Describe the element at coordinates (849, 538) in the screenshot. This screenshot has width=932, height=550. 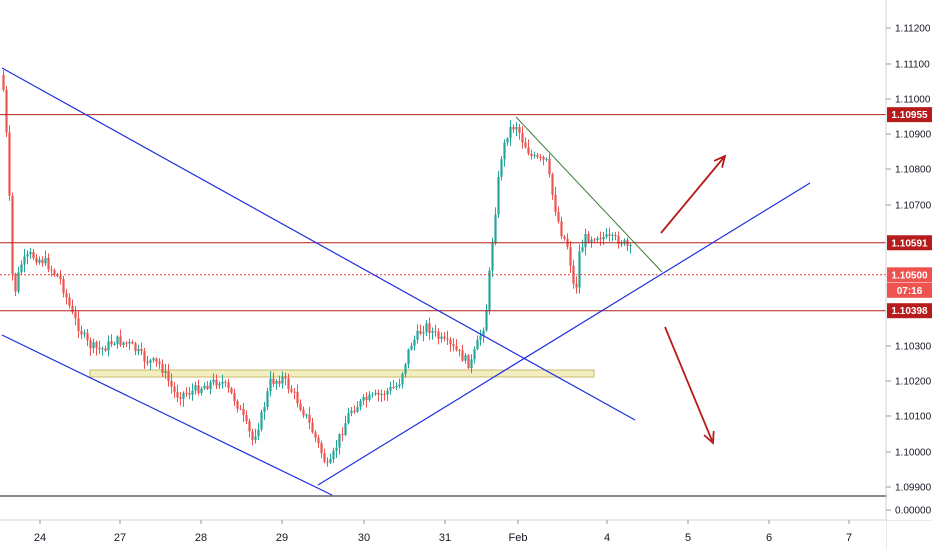
I see `time-tick-label: 7` at that location.